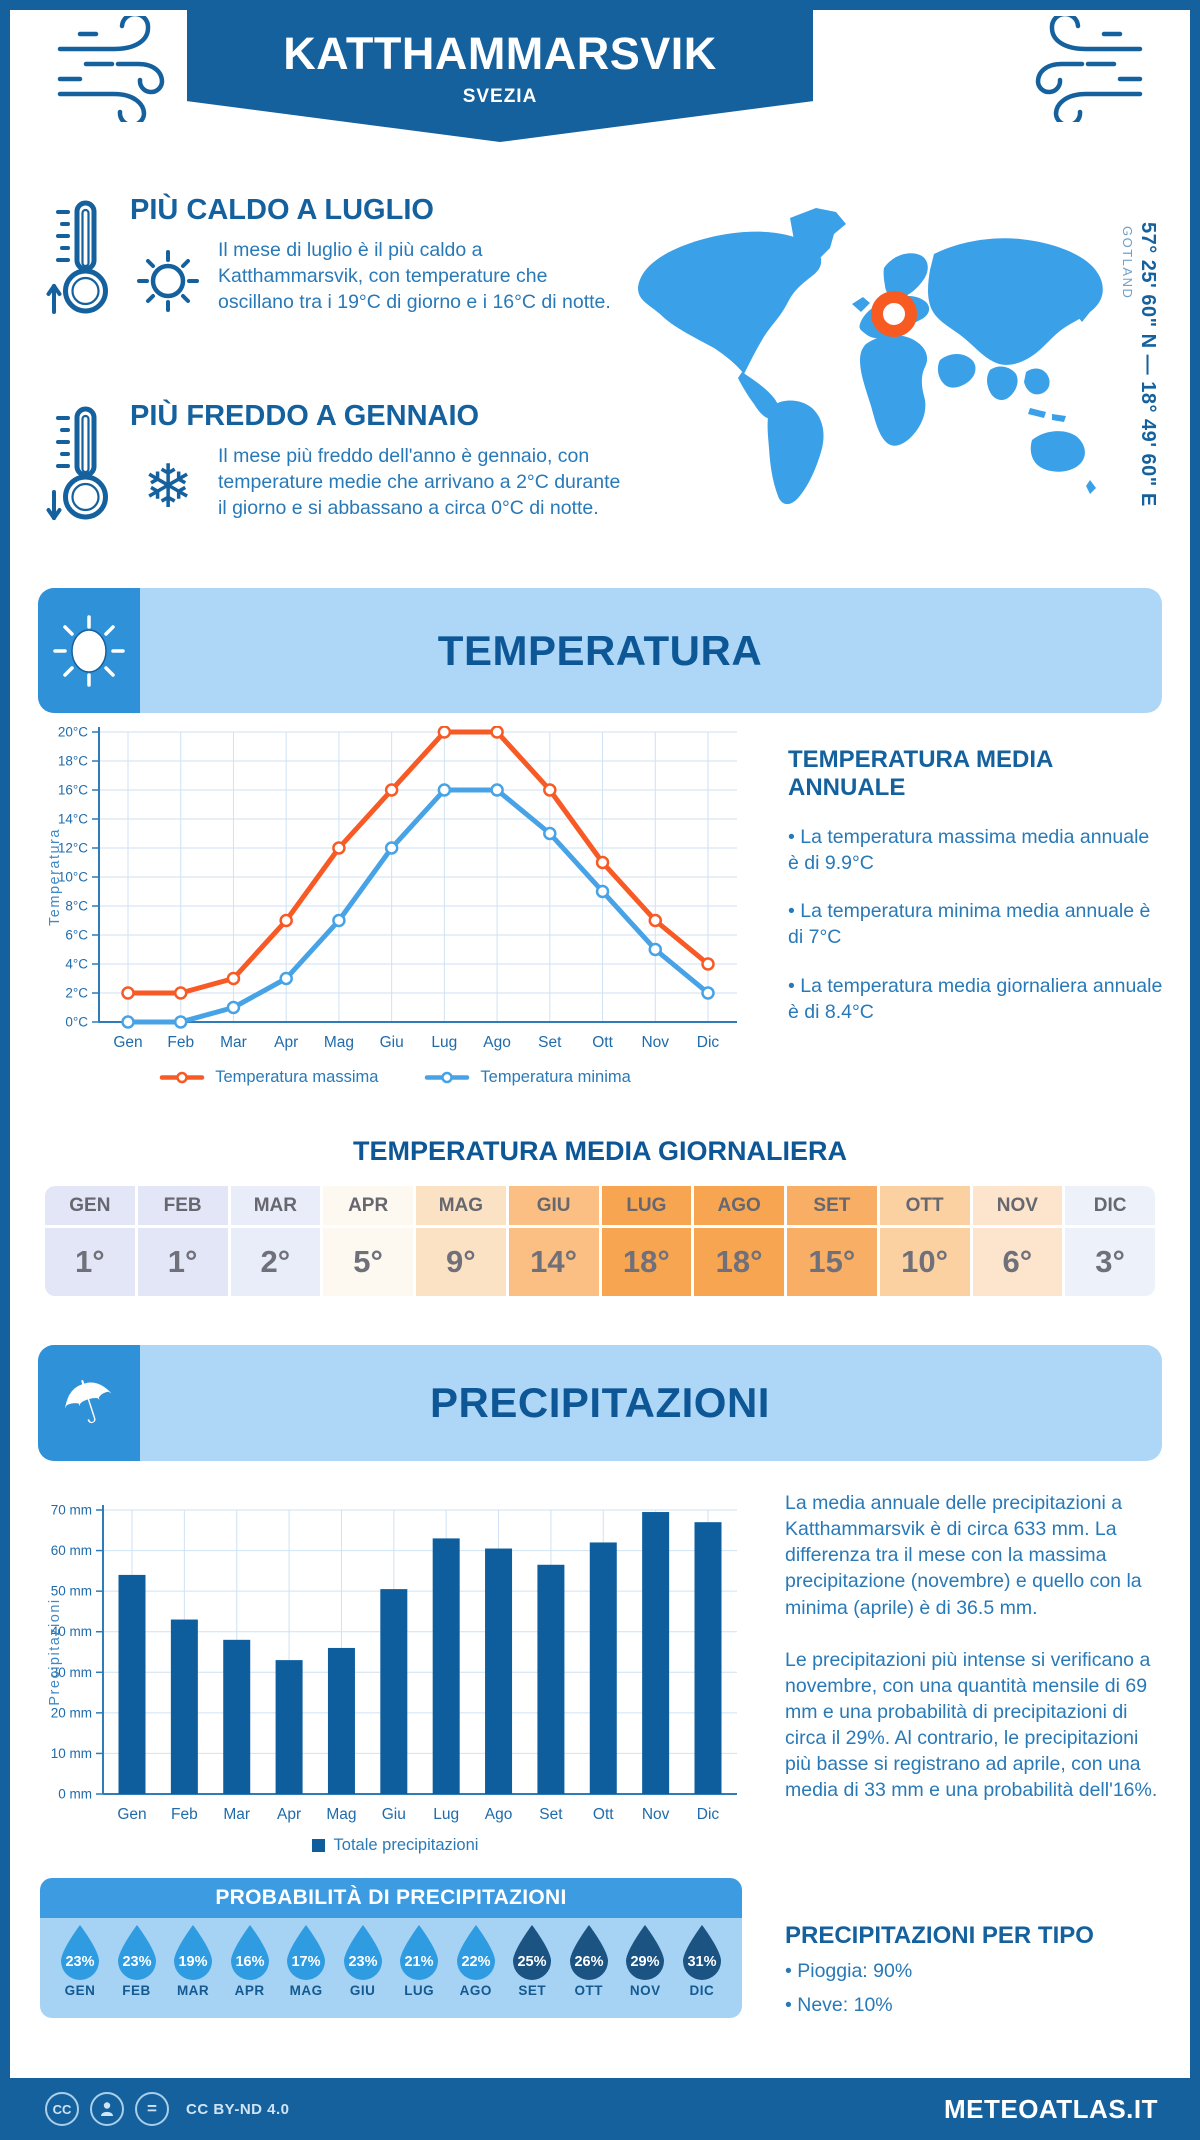  What do you see at coordinates (553, 1262) in the screenshot?
I see `table-temperature-value: 14°` at bounding box center [553, 1262].